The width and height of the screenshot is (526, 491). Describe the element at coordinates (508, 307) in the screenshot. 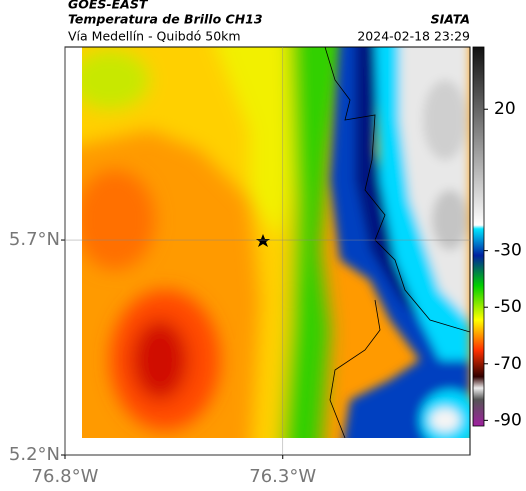

I see `colorbar-tick-label: -50` at that location.